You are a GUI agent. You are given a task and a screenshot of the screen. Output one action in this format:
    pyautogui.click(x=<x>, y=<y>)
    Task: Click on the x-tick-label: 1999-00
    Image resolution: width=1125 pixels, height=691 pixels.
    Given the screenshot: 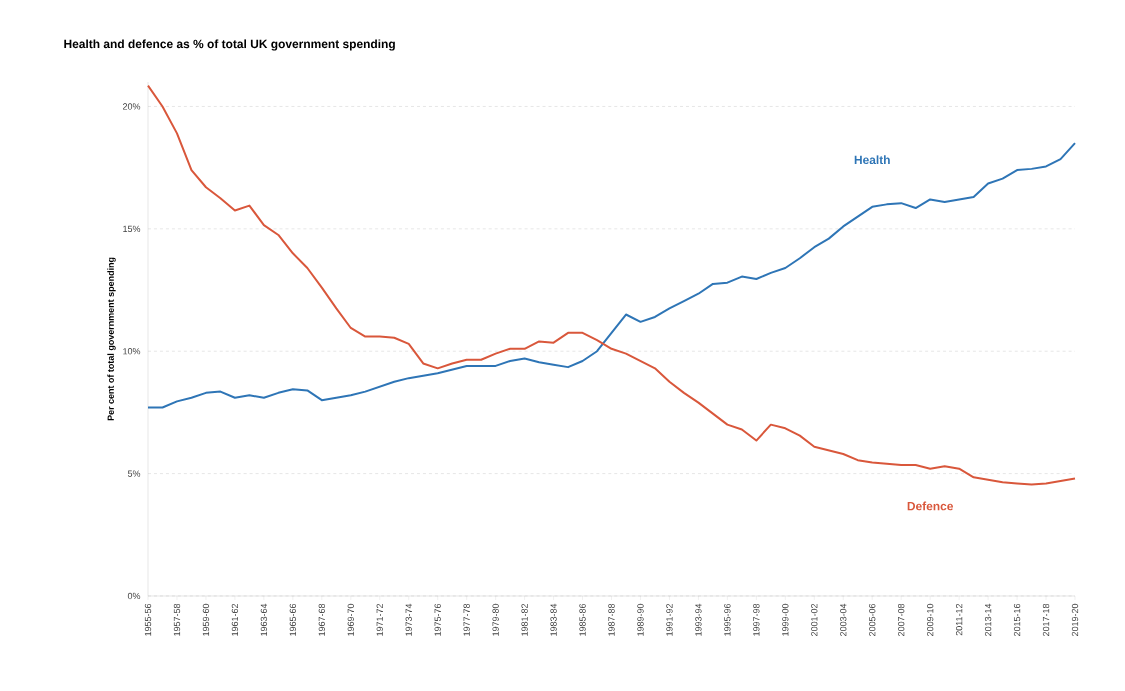 What is the action you would take?
    pyautogui.click(x=785, y=619)
    